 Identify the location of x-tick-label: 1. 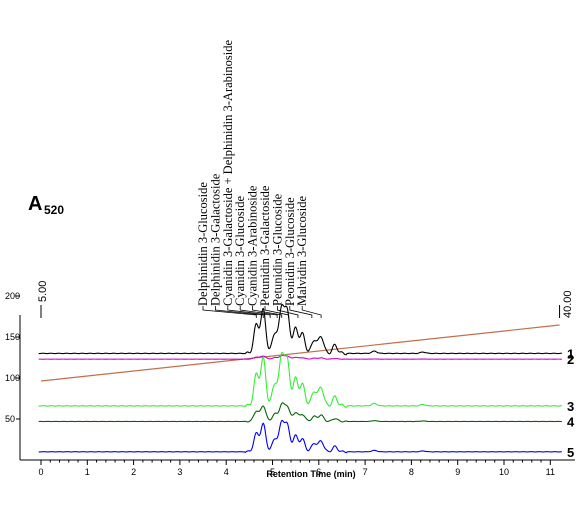
(87, 472).